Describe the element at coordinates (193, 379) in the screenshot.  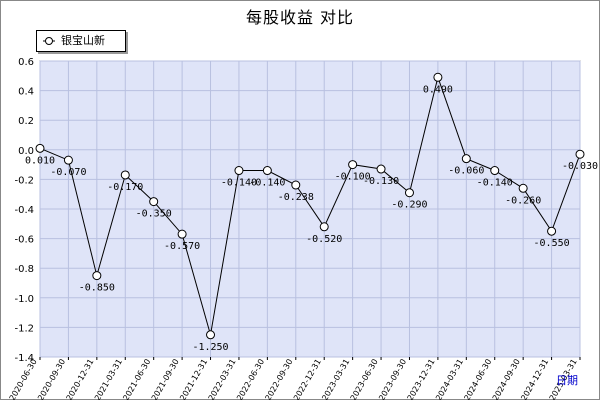
I see `x-tick-label: 2021-12-31` at that location.